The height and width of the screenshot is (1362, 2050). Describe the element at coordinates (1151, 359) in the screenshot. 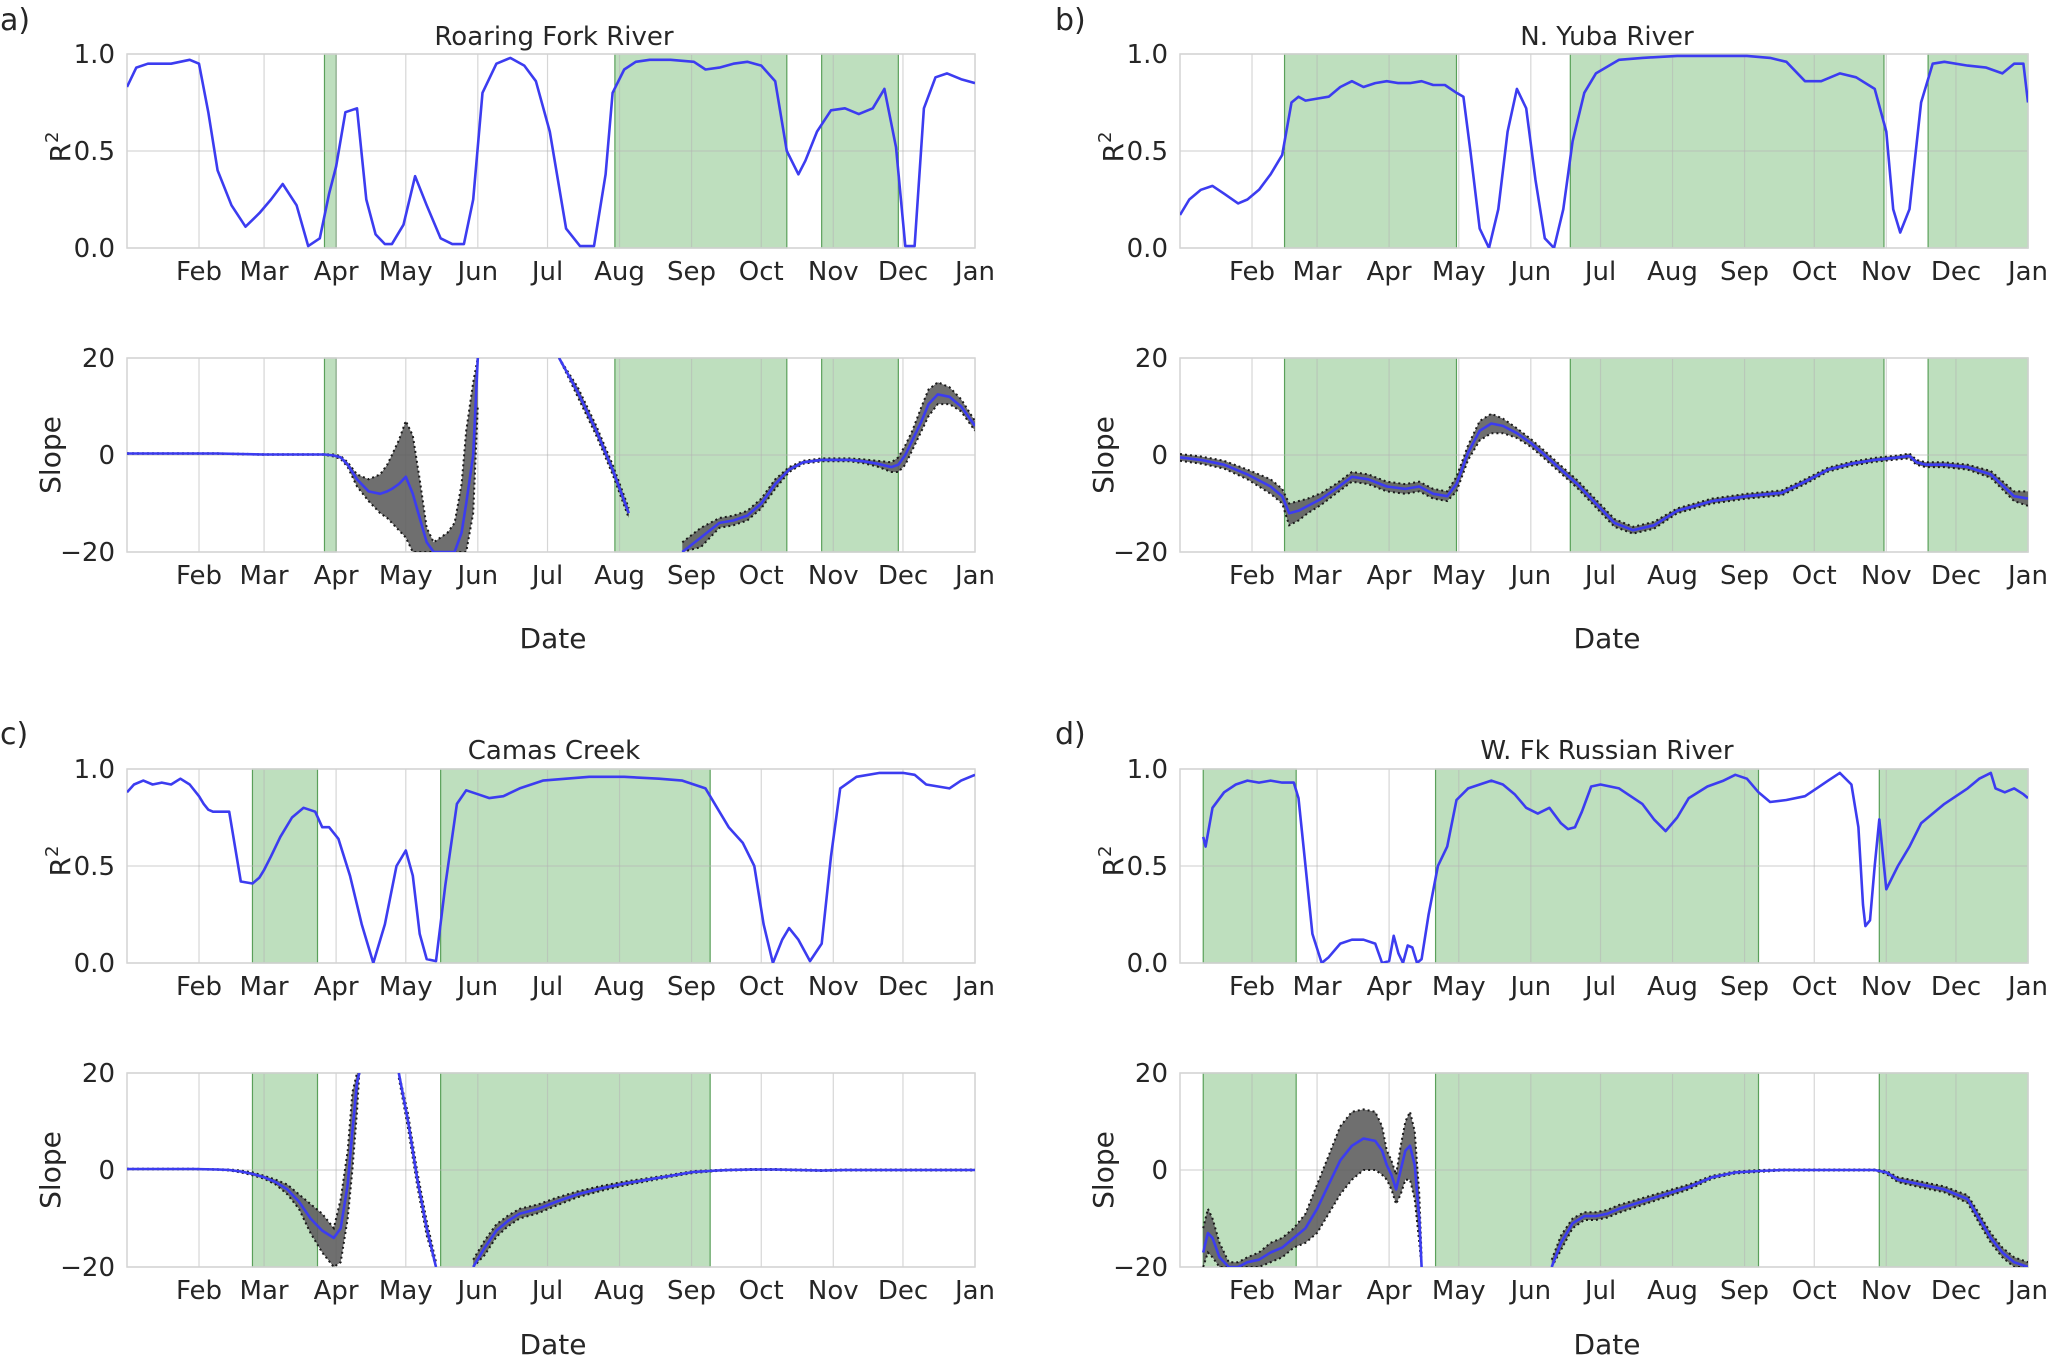

I see `slope-y-tick-label-b-3: 20` at that location.